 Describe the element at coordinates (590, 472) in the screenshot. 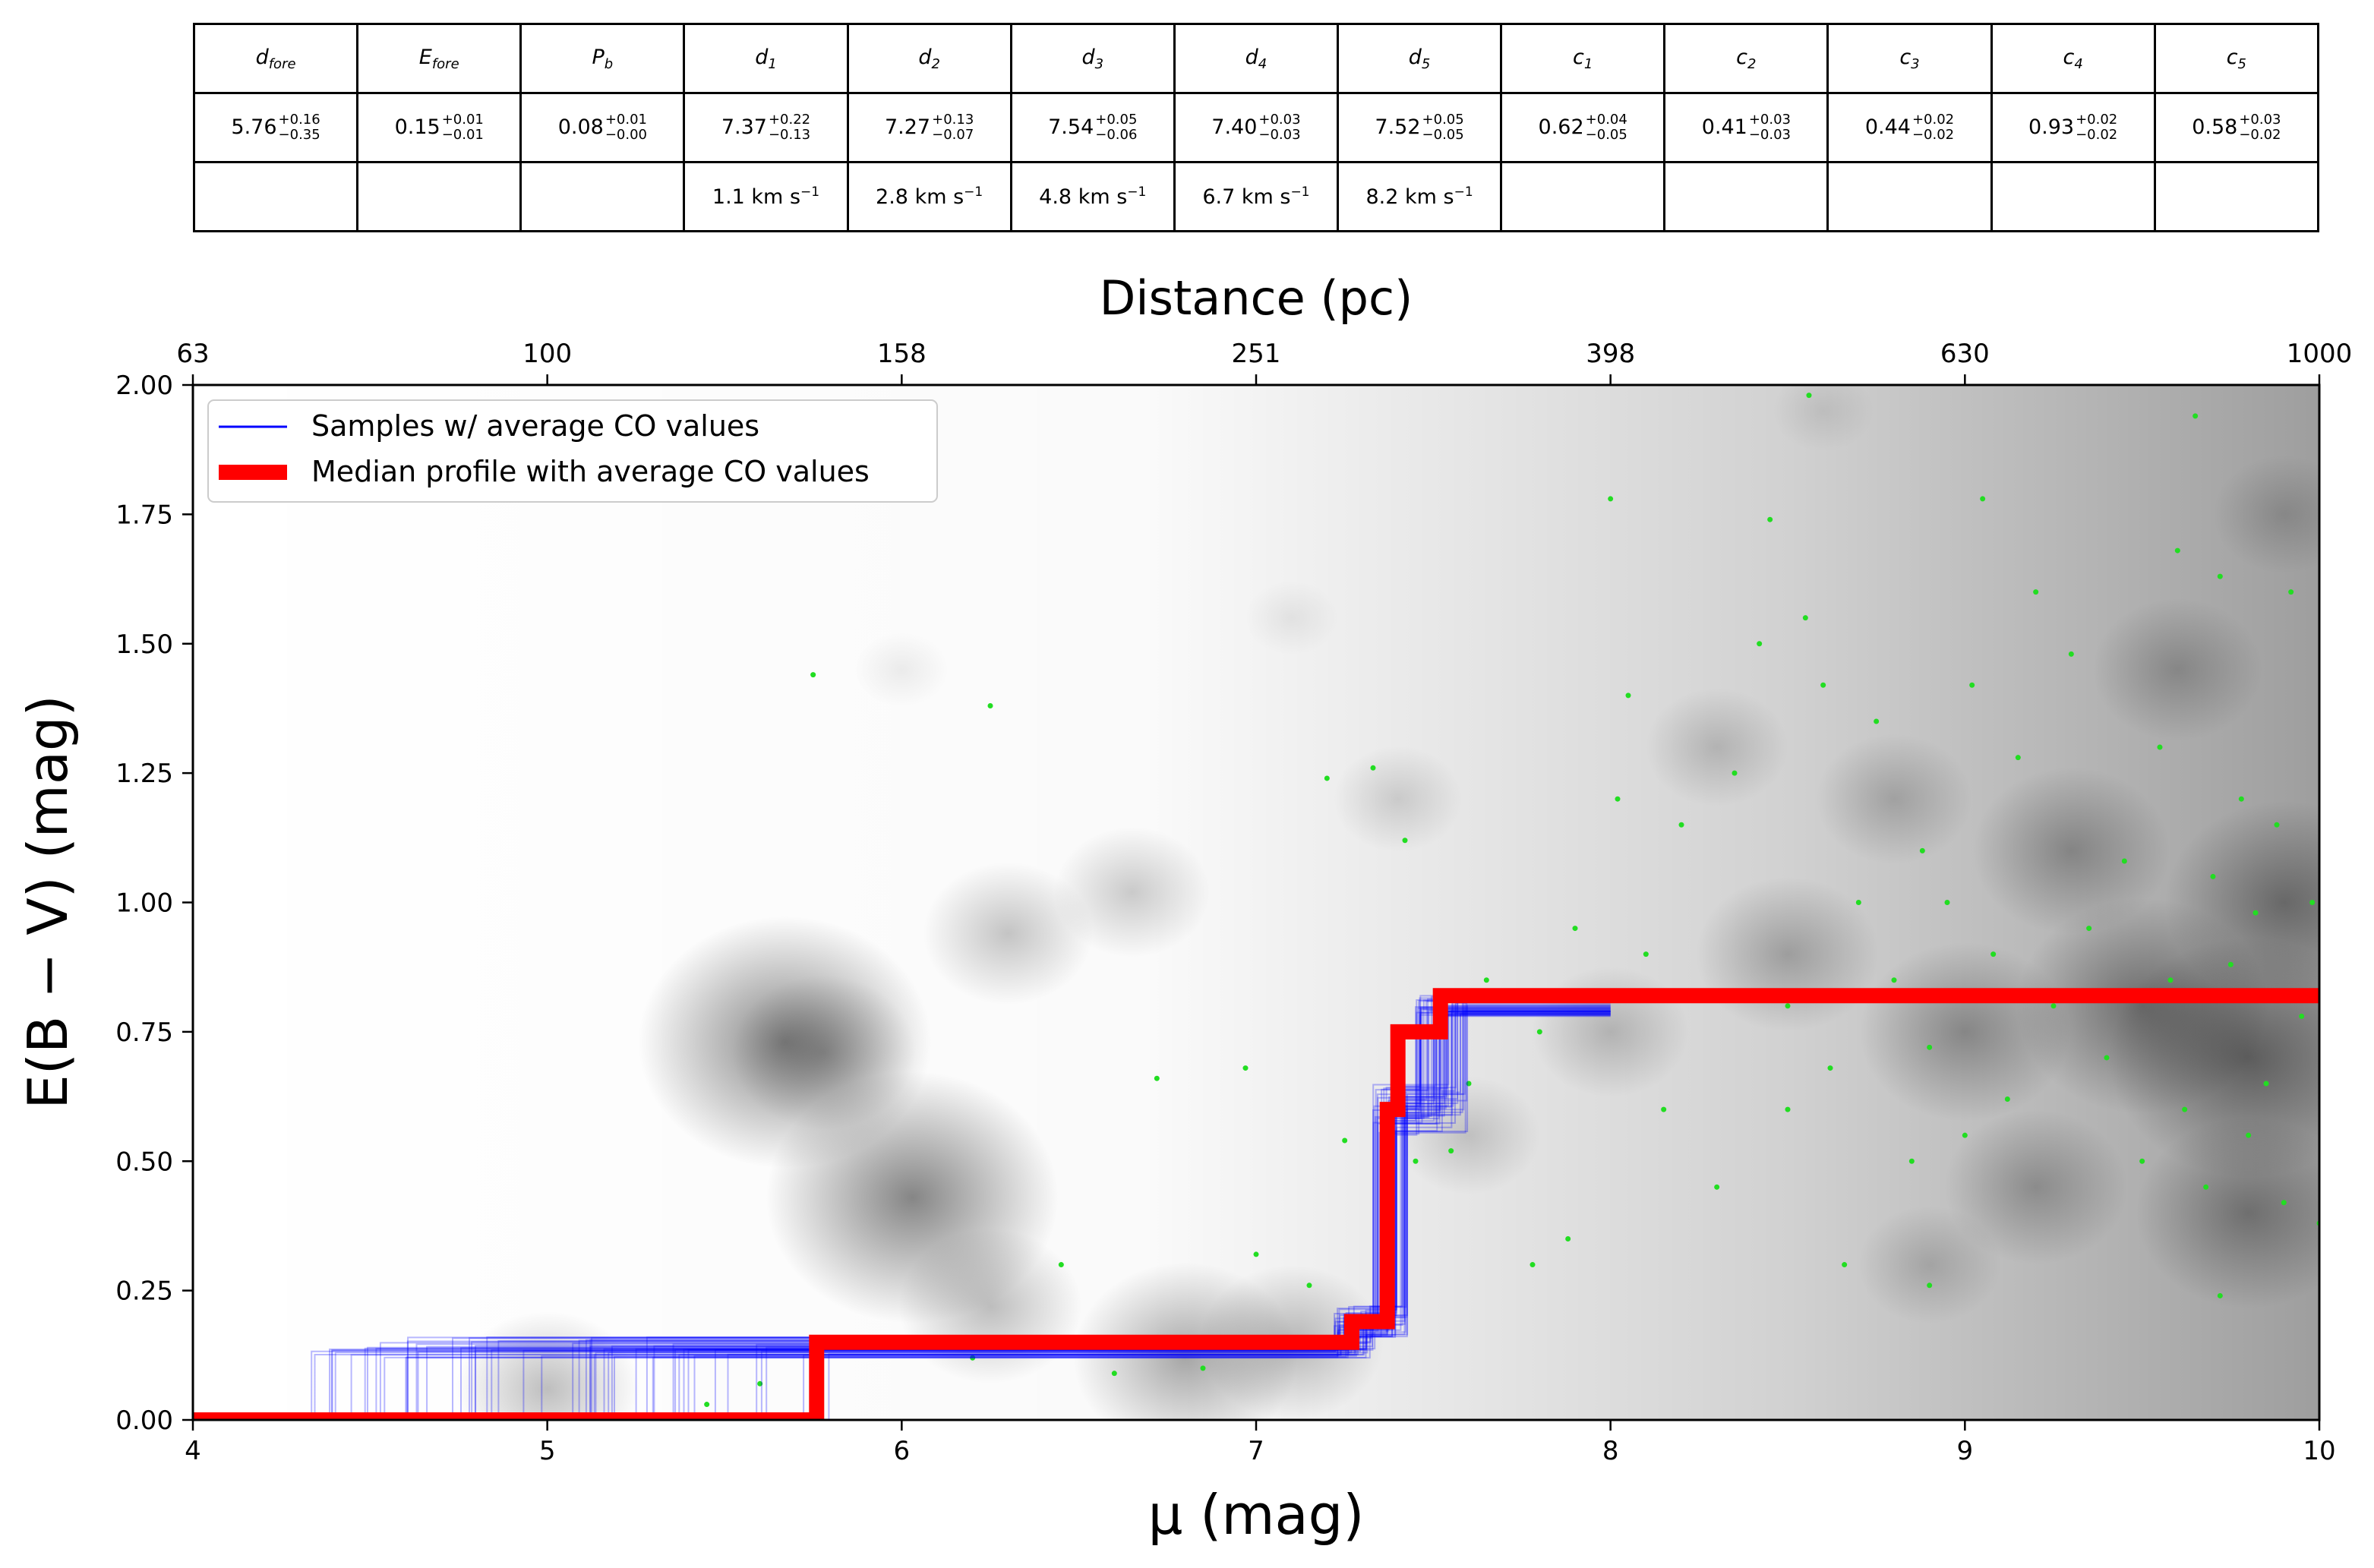

I see `legend-label: Median profile with average CO values` at that location.